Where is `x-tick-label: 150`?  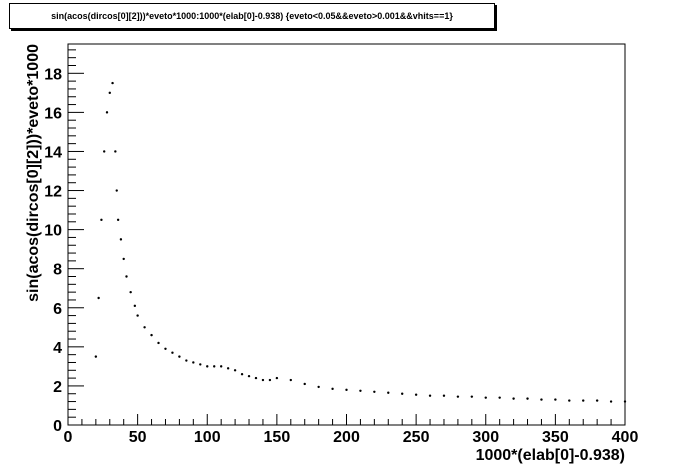 x-tick-label: 150 is located at coordinates (277, 437).